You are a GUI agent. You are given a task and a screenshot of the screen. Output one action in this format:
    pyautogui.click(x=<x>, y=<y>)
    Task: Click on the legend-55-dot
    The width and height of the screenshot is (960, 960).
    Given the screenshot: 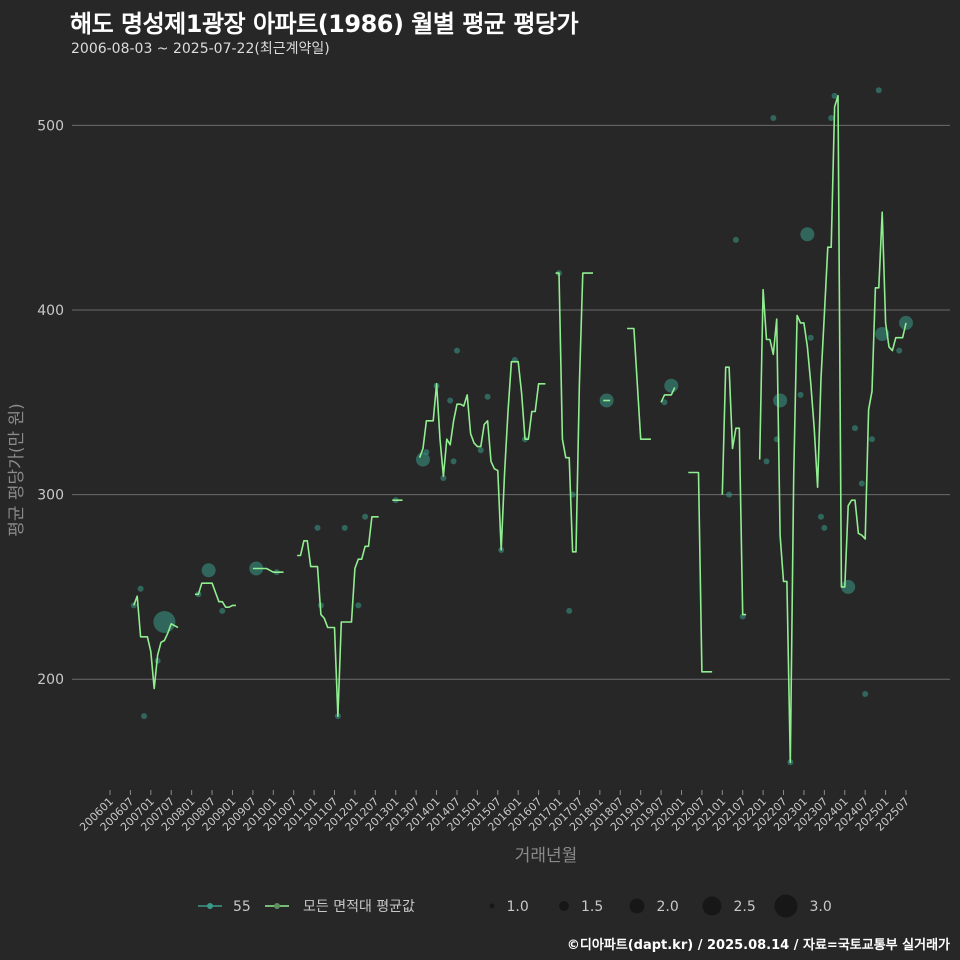 What is the action you would take?
    pyautogui.click(x=210, y=906)
    